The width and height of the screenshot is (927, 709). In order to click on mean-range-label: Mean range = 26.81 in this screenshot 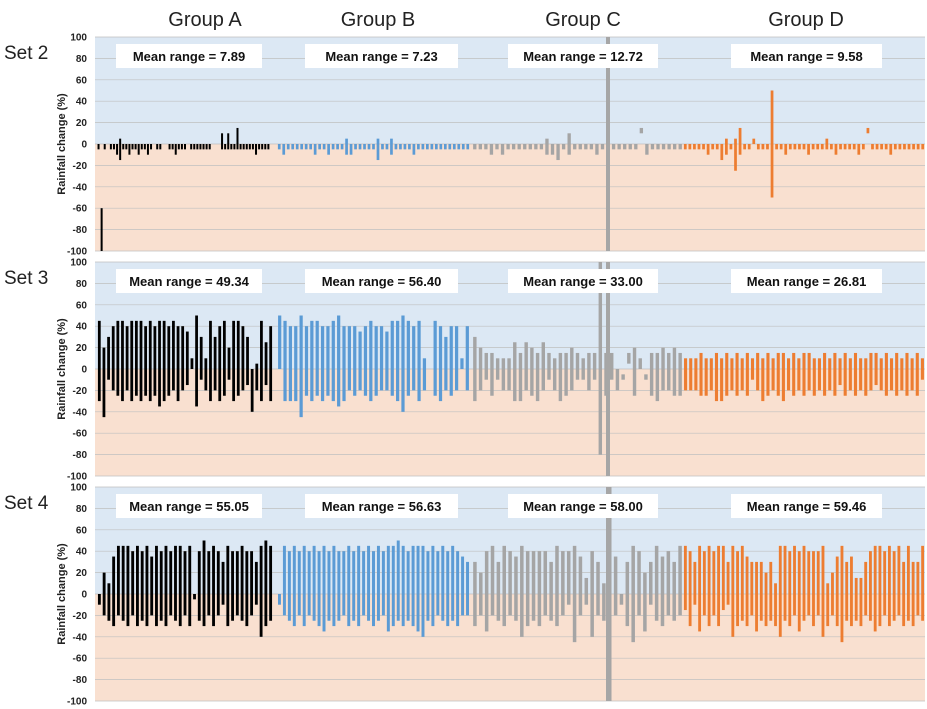, I will do `click(807, 281)`.